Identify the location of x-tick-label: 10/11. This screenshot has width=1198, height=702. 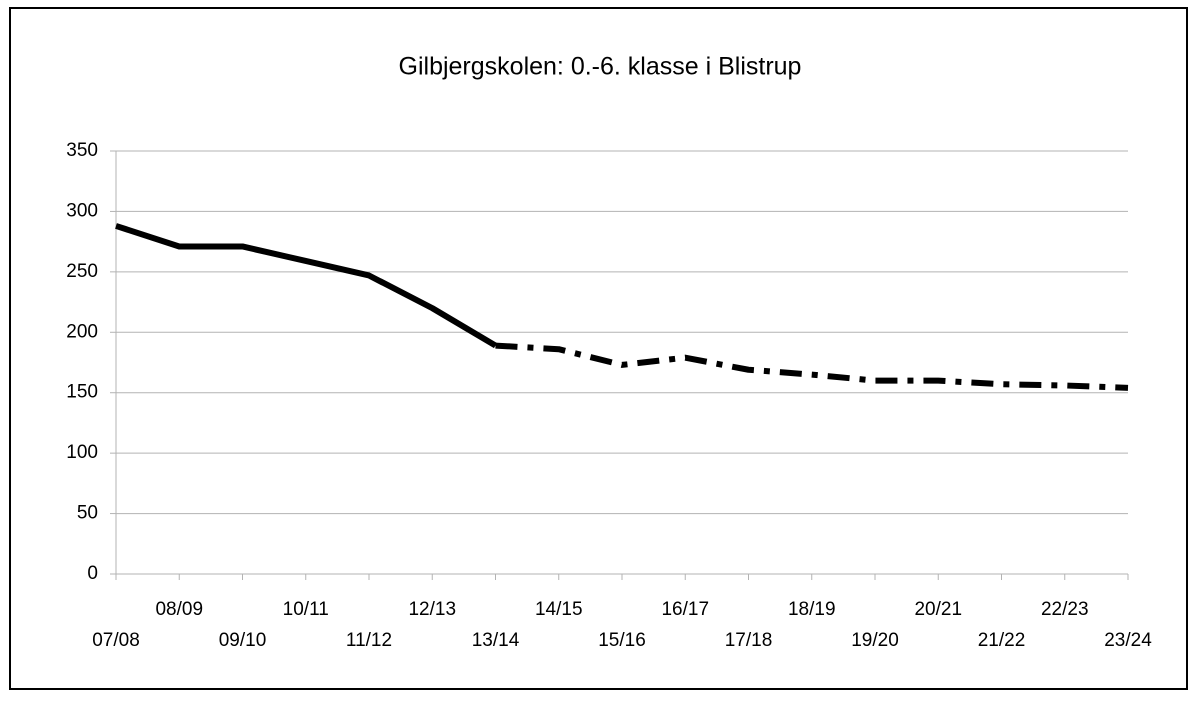
(306, 609).